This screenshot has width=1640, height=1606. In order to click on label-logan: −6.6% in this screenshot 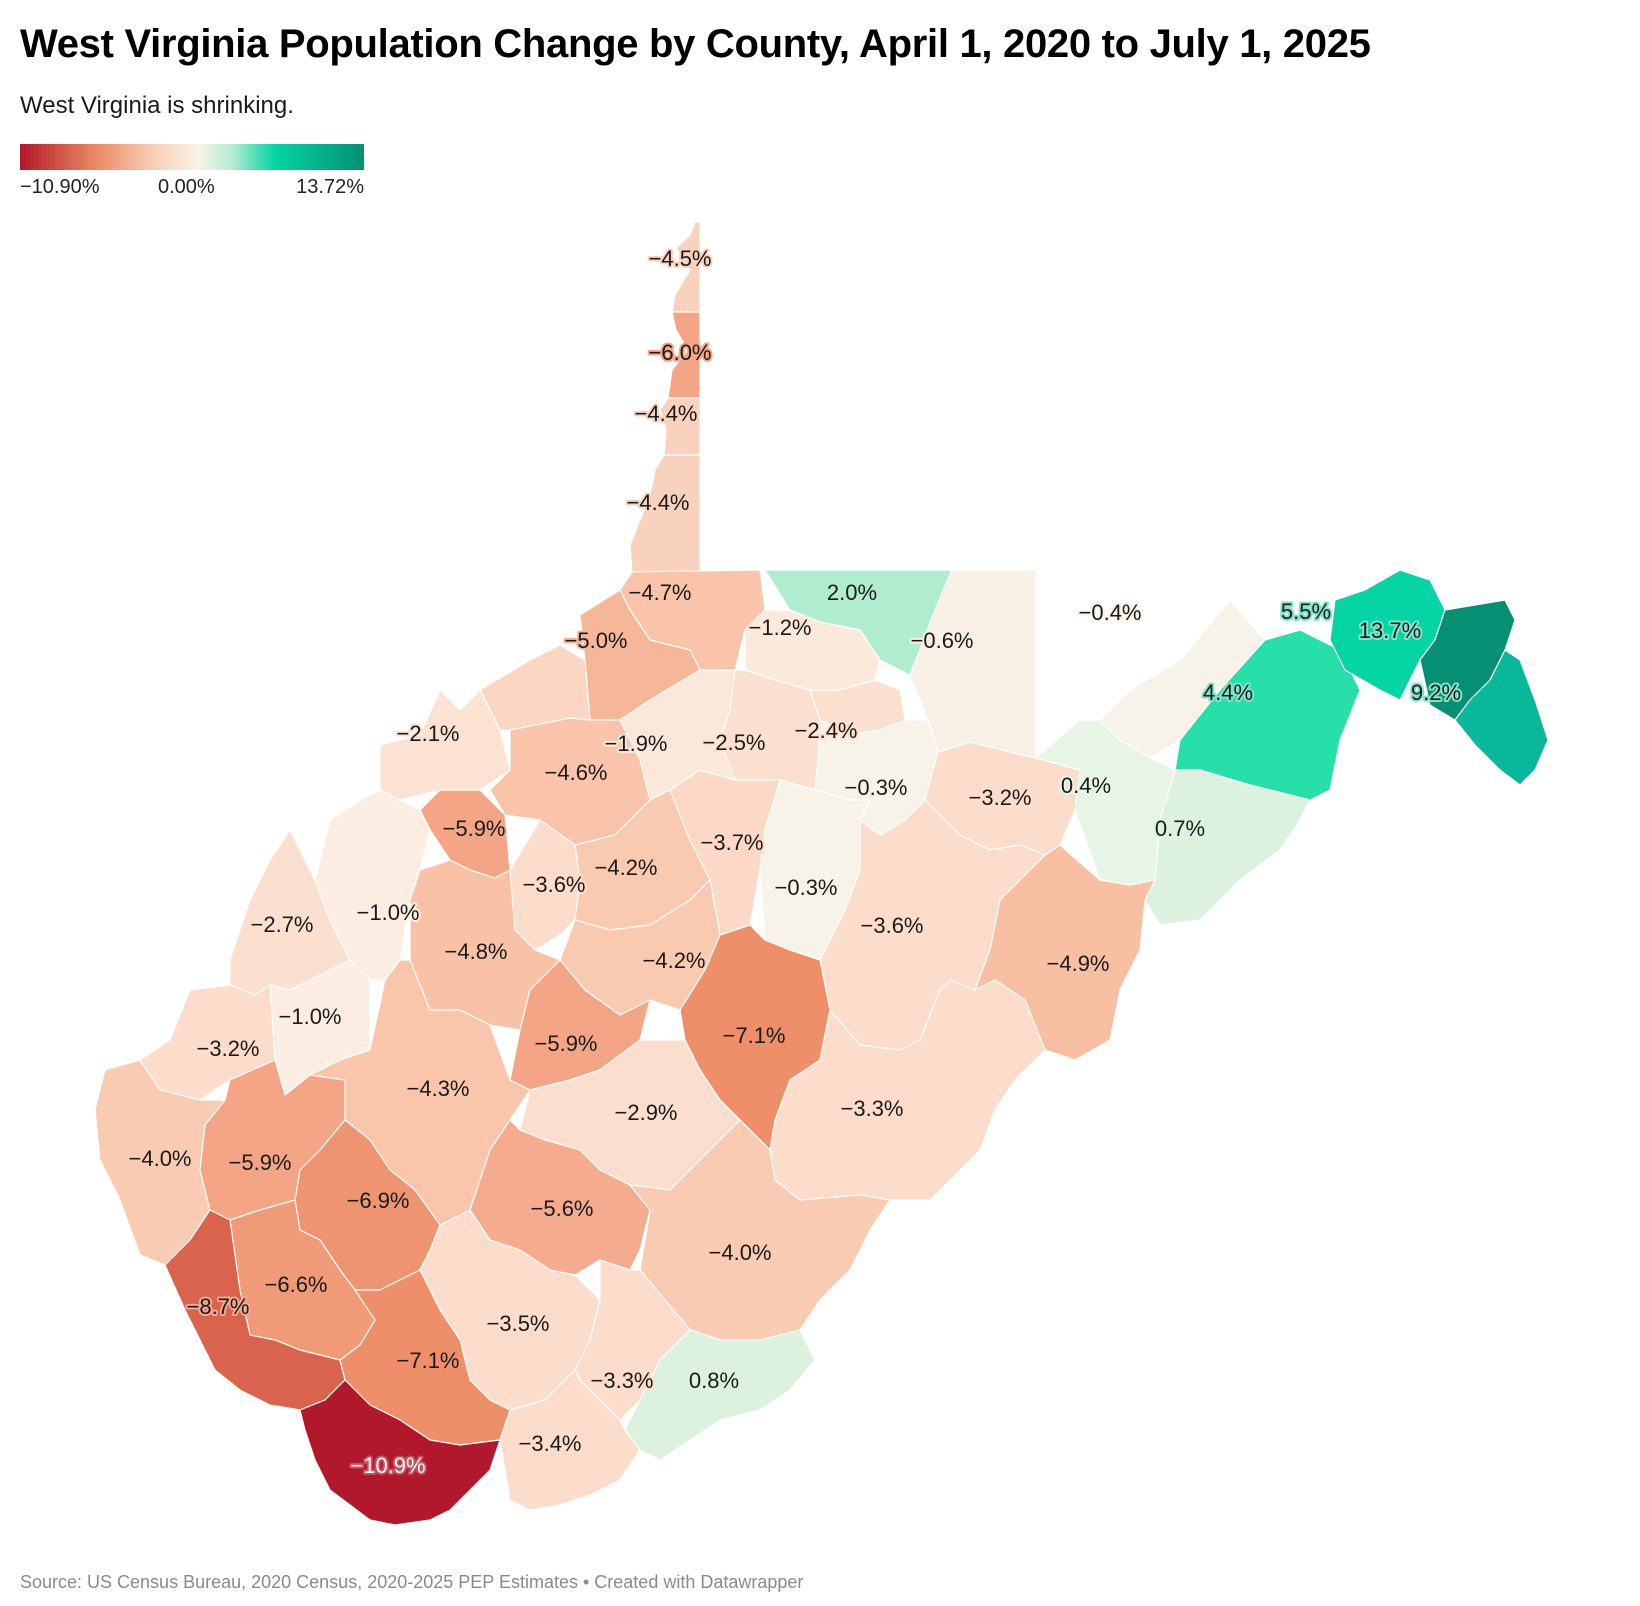, I will do `click(296, 1284)`.